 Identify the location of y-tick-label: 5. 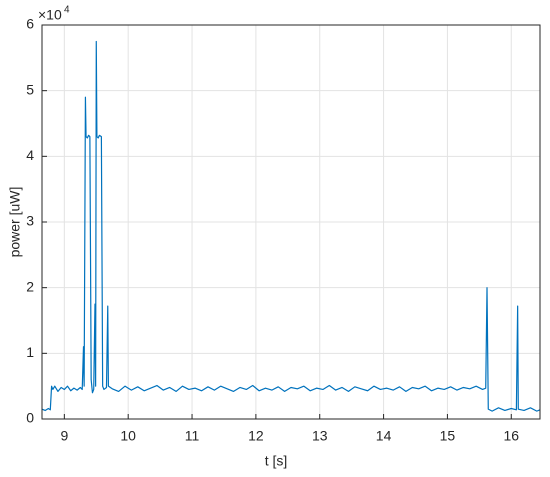
(30, 89).